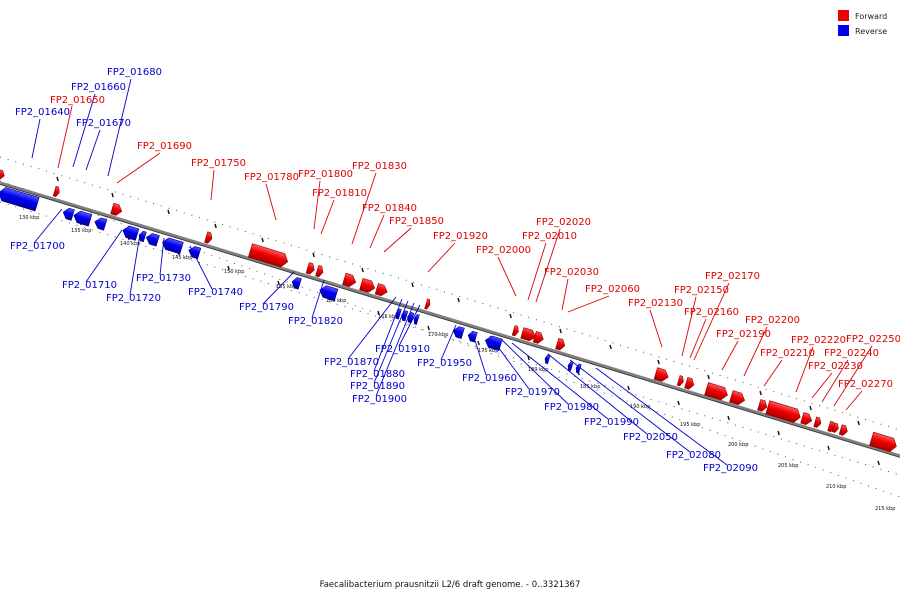  What do you see at coordinates (655, 303) in the screenshot?
I see `gene-label-fp2_02130: FP2_02130` at bounding box center [655, 303].